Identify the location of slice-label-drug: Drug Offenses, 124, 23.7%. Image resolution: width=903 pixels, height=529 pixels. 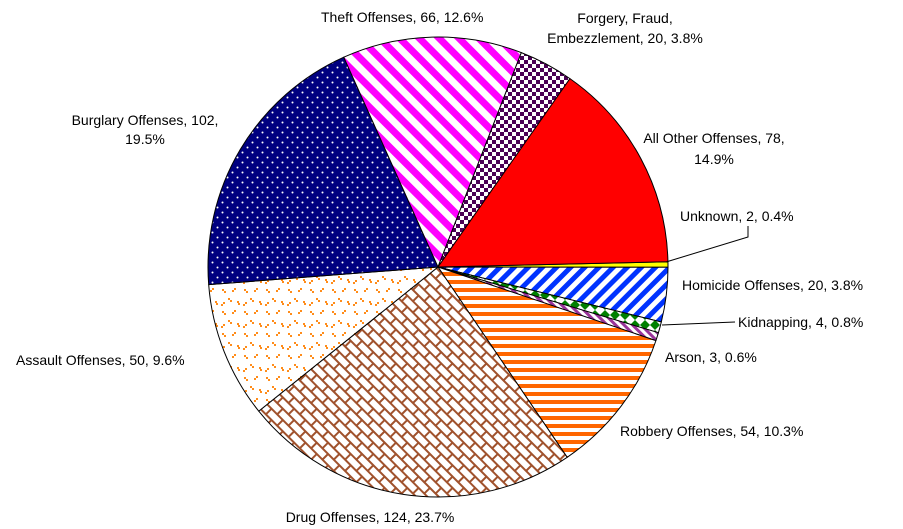
(370, 517).